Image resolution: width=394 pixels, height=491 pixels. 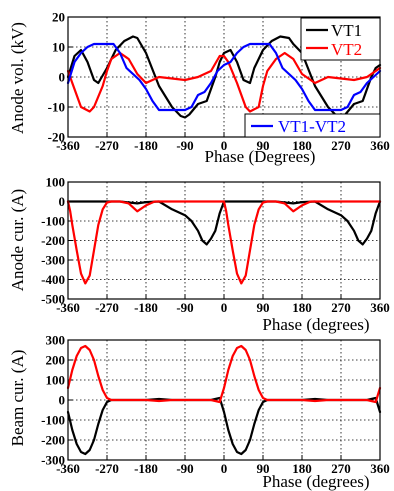 I want to click on x-axis-label: Phase (Degrees), so click(x=260, y=156).